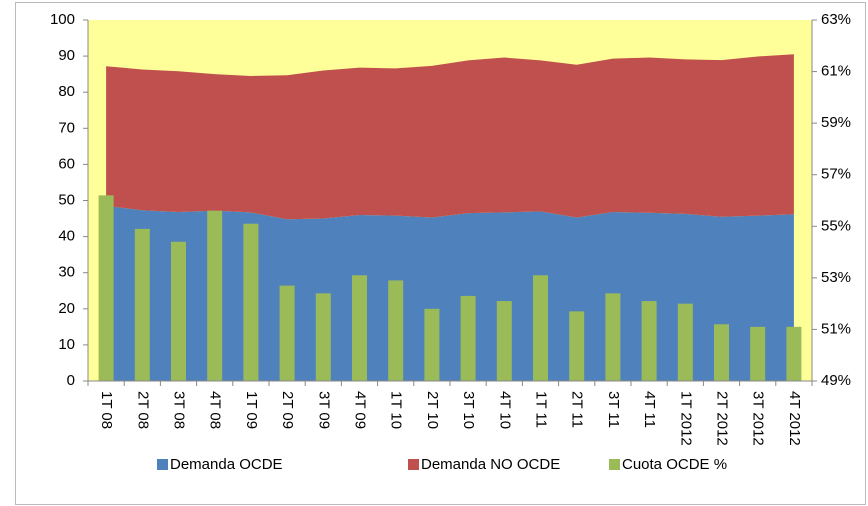  I want to click on y2-tick-label: 63%, so click(836, 19).